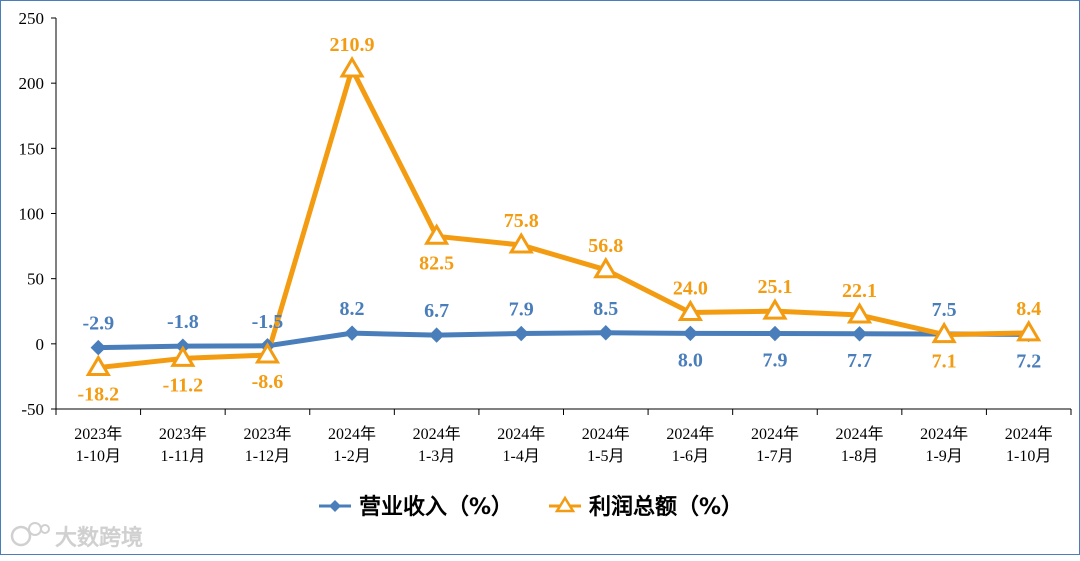 This screenshot has width=1080, height=561. Describe the element at coordinates (565, 504) in the screenshot. I see `legend-triangle-icon` at that location.